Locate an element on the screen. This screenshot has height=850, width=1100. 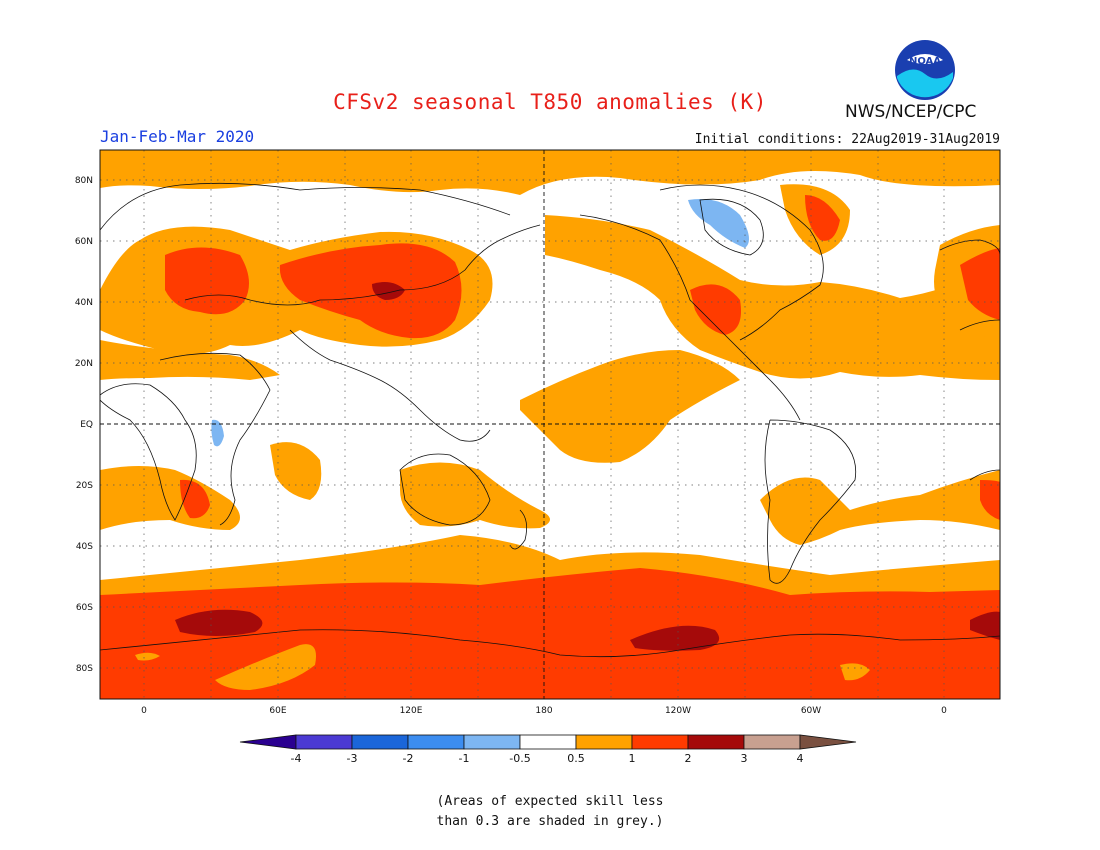
lat-label: EQ is located at coordinates (86, 425).